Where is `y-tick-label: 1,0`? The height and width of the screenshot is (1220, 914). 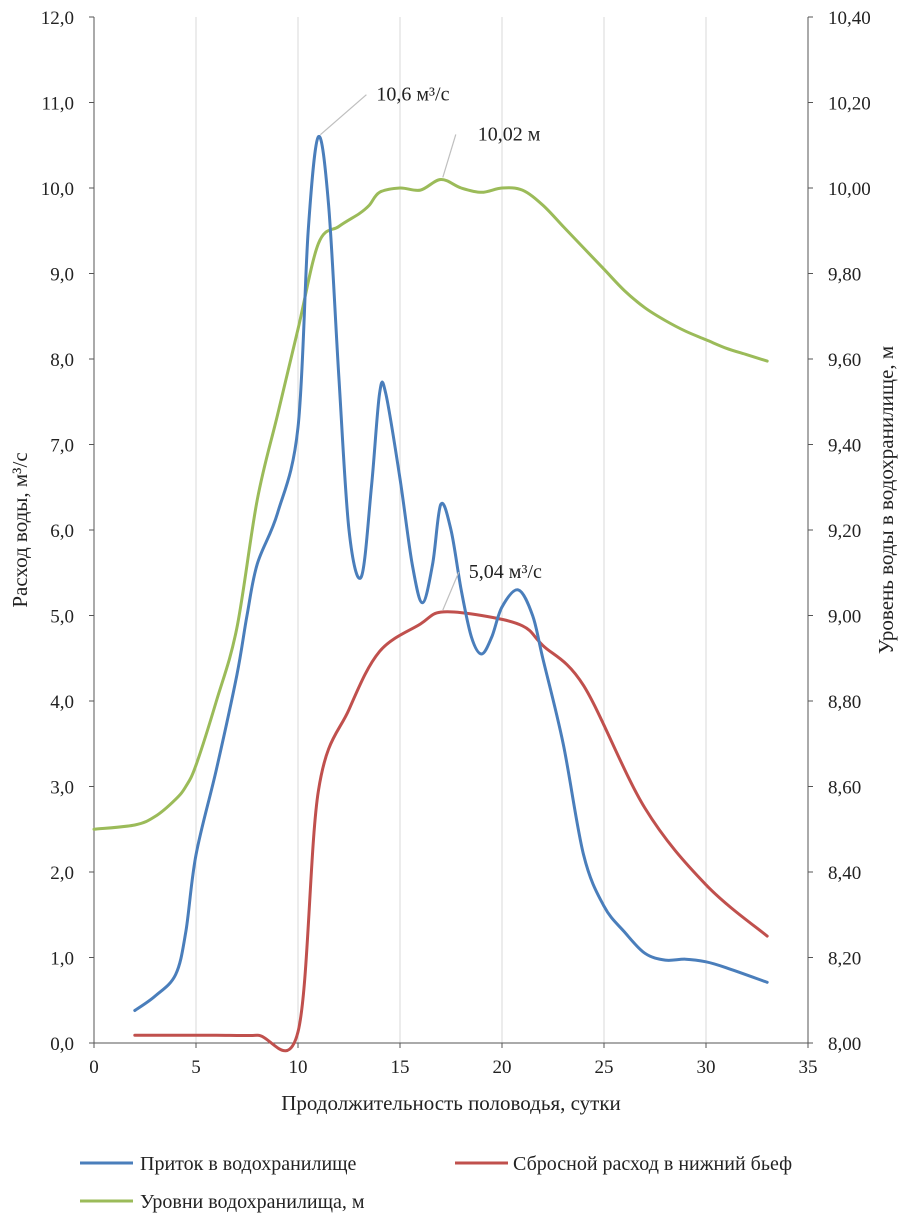
y-tick-label: 1,0 is located at coordinates (62, 959).